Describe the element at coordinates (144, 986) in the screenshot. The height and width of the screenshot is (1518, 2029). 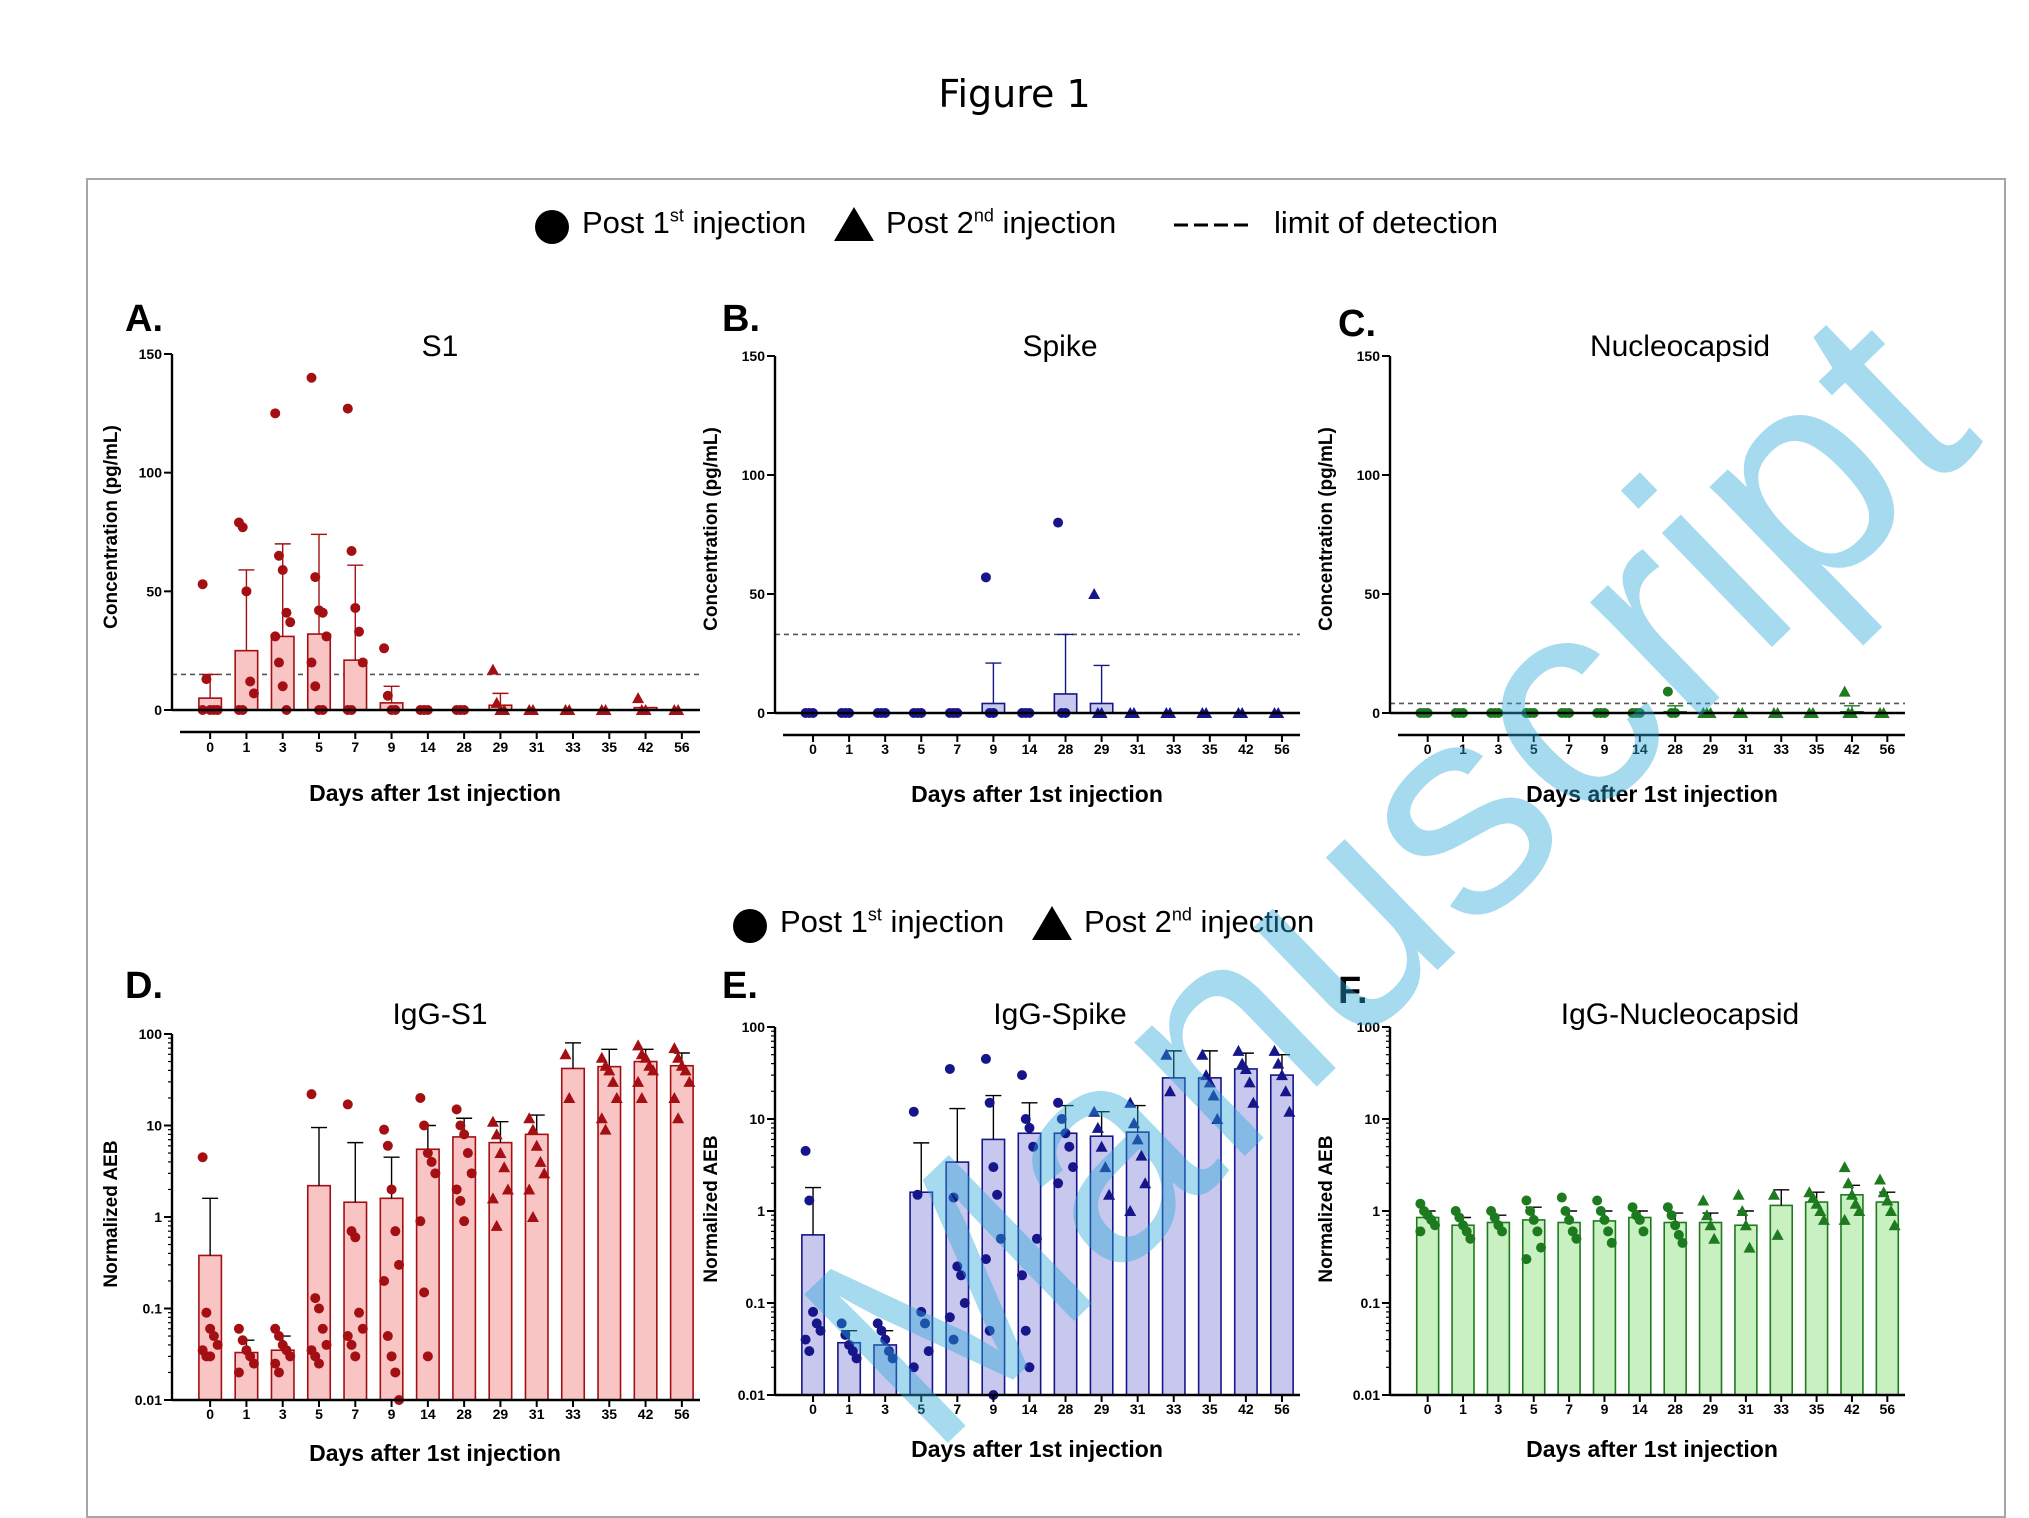
I see `panel-letter: D.` at that location.